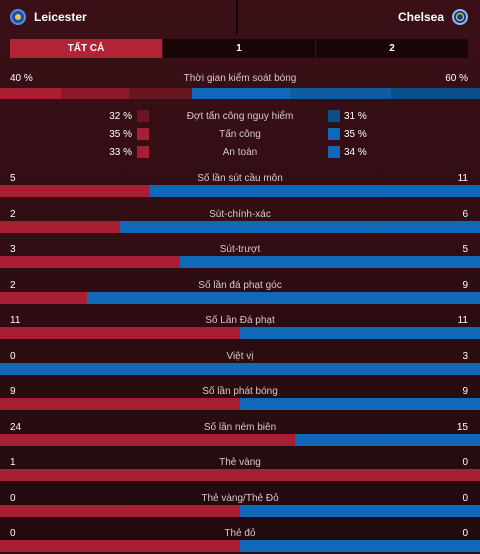  I want to click on possession-home: 40 %, so click(21, 78).